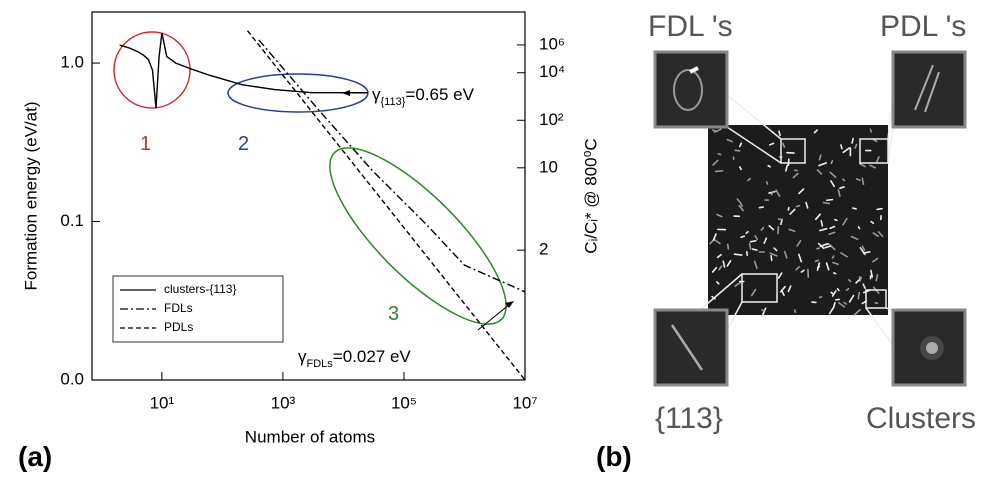  Describe the element at coordinates (243, 144) in the screenshot. I see `annotation: 2` at that location.